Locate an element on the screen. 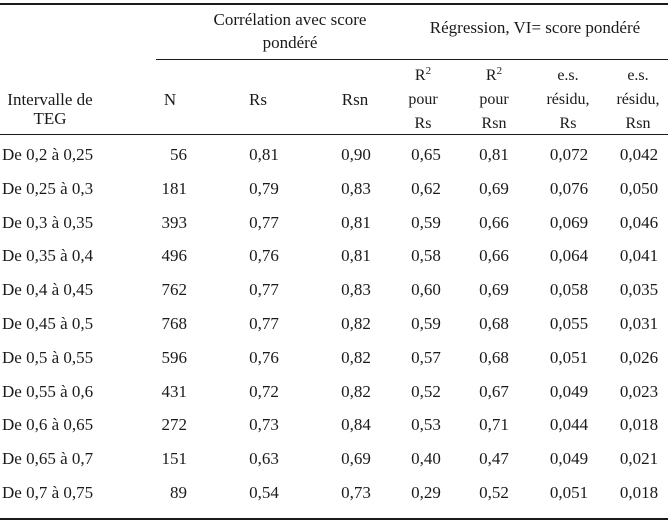 Image resolution: width=668 pixels, height=521 pixels. cell-es-rs: 0,044 is located at coordinates (569, 425).